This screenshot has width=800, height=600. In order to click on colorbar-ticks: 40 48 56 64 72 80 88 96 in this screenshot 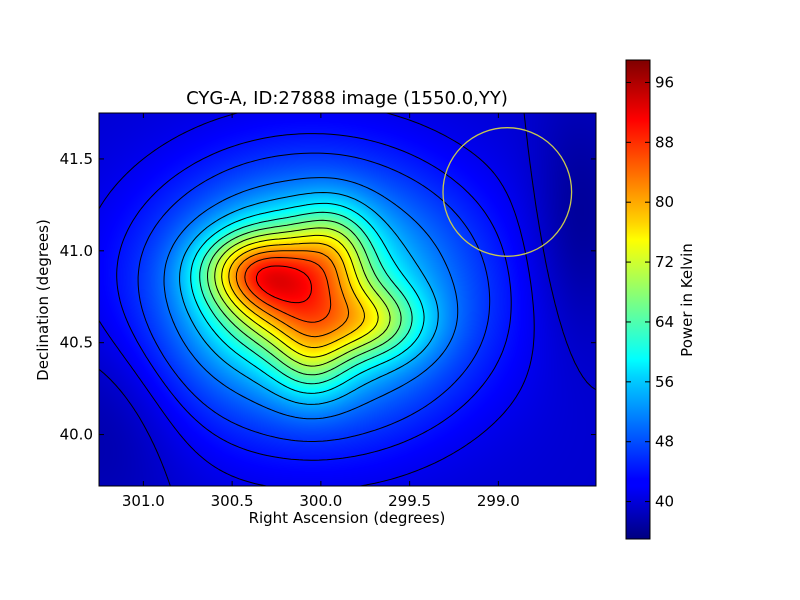, I will do `click(650, 292)`.